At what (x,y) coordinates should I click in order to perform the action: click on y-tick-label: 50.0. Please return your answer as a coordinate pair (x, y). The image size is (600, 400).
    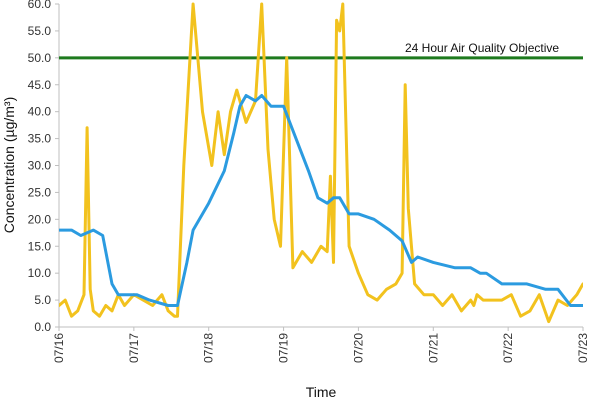
    Looking at the image, I should click on (40, 58).